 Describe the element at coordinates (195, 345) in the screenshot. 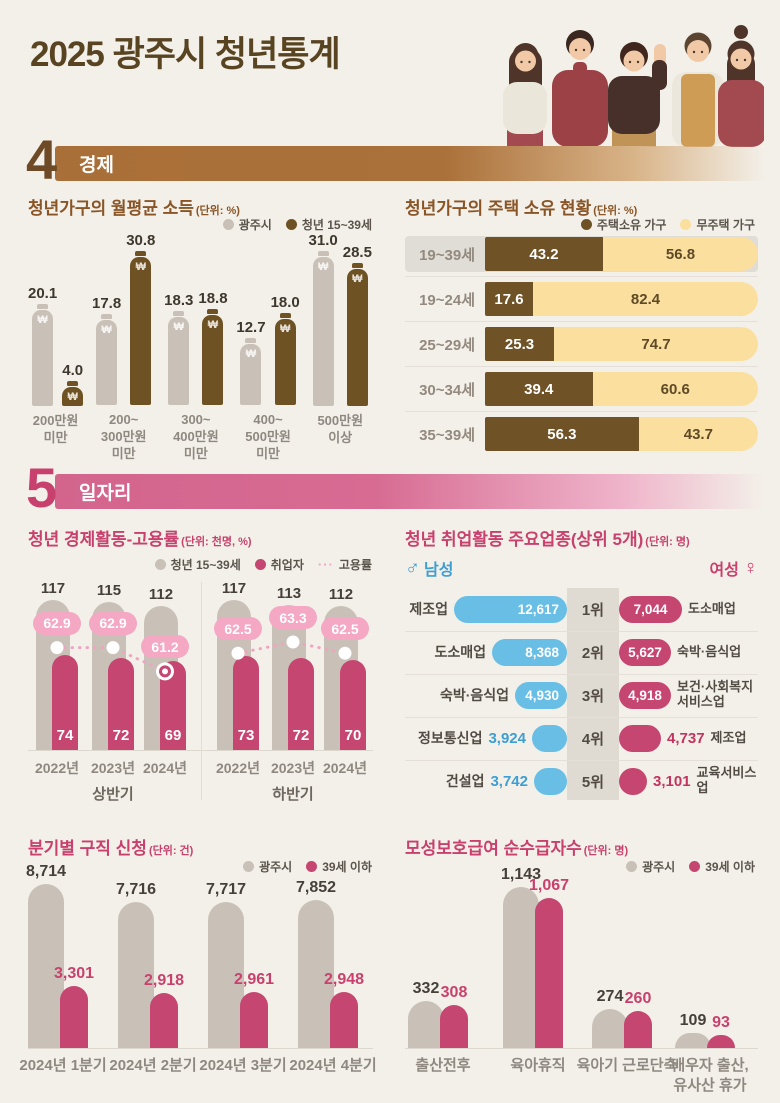

I see `income-bar-group: 18.3 ₩18.8 ₩300~ 400만원 미만` at that location.